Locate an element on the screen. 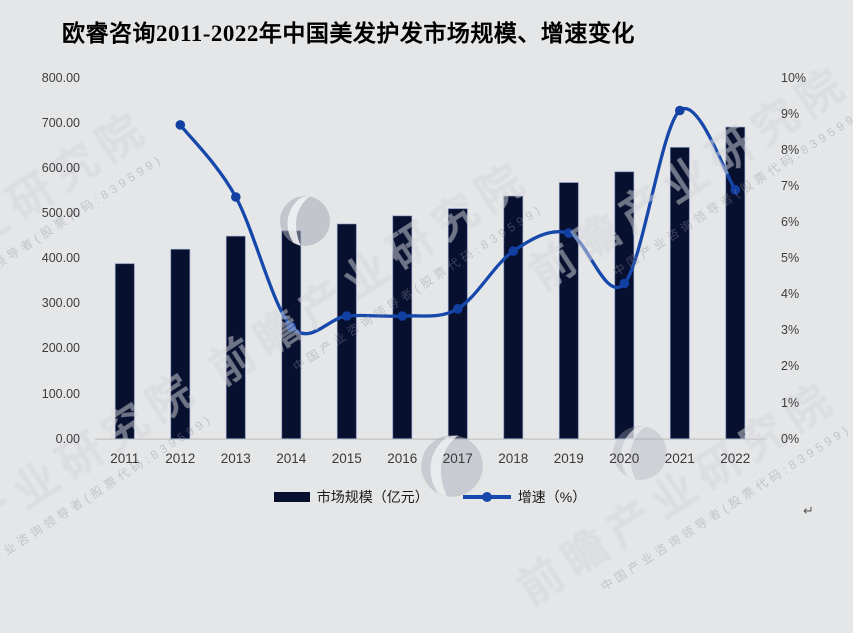 The height and width of the screenshot is (633, 853). y-right-tick-9: 9% is located at coordinates (790, 113).